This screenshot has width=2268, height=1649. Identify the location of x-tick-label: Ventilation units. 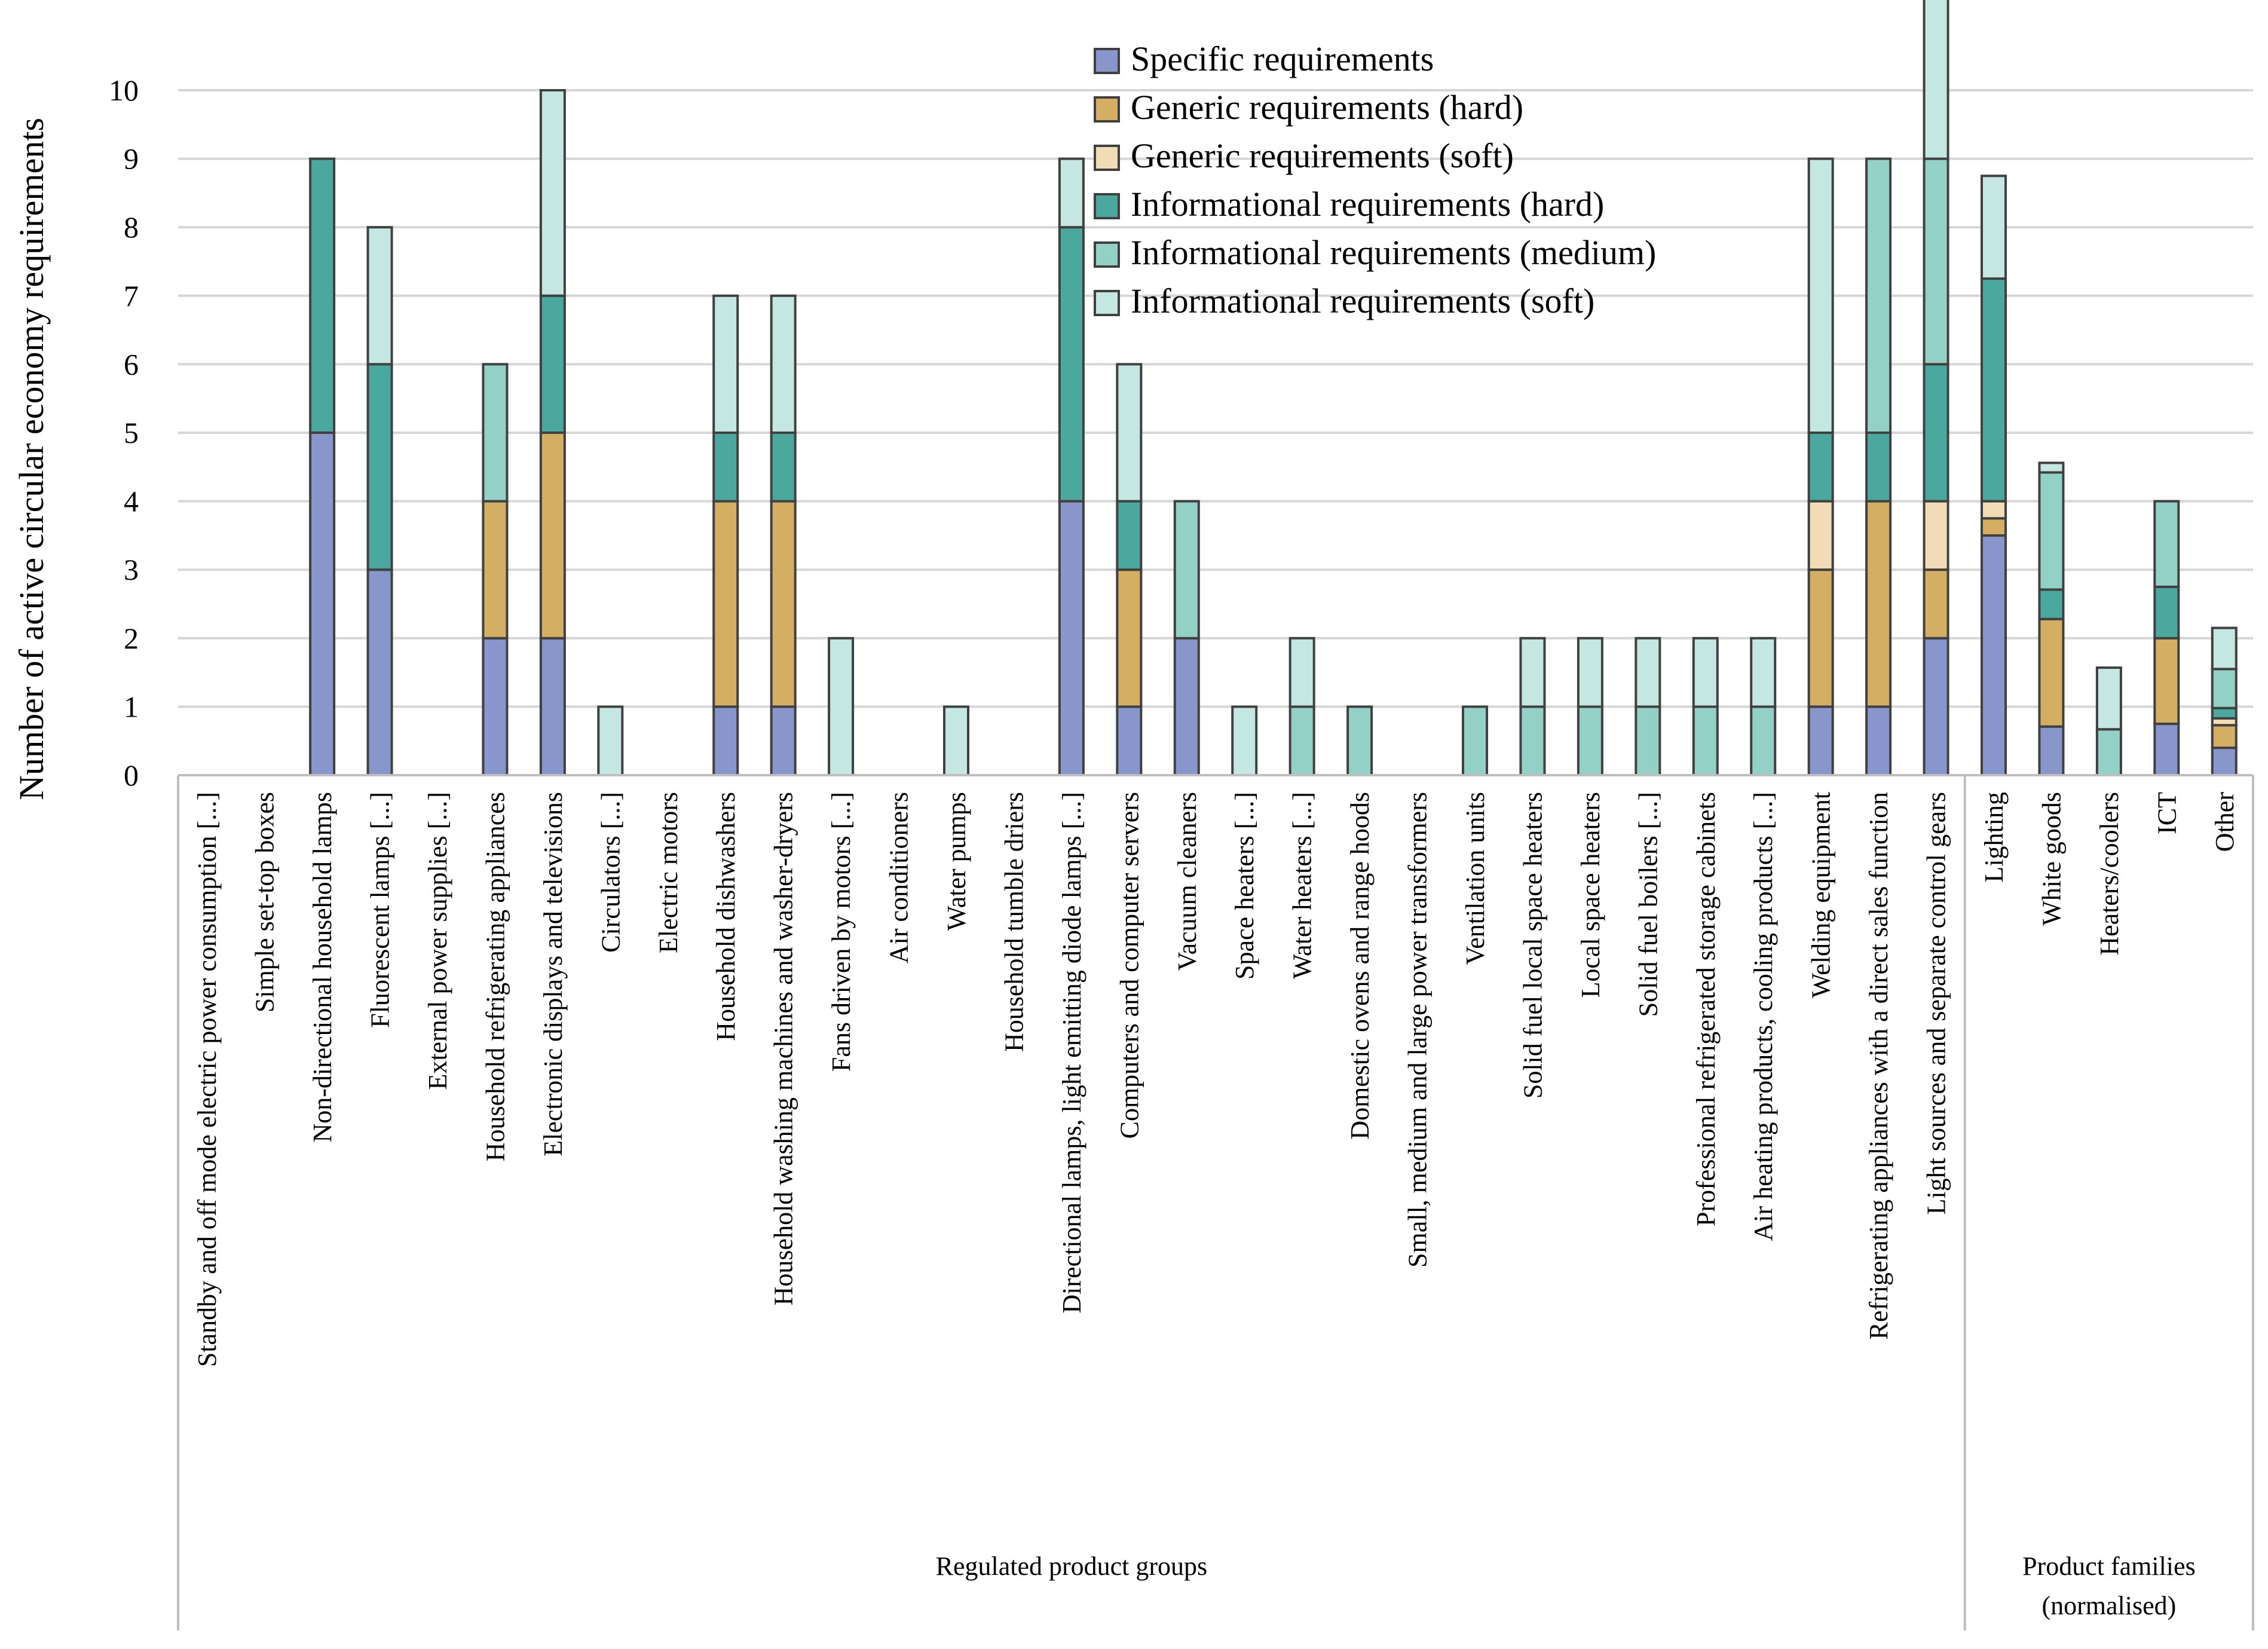
(1475, 878).